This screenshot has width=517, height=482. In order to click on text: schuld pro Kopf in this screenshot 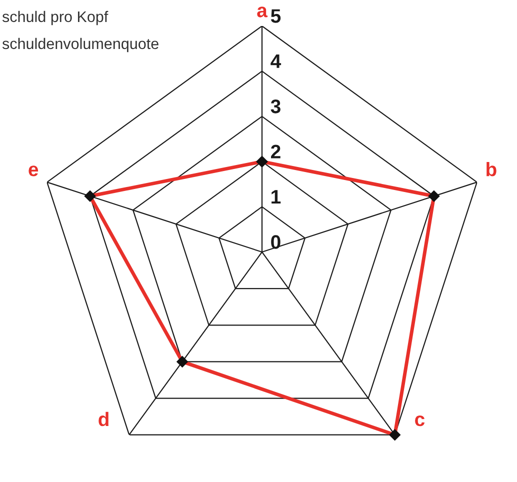, I will do `click(55, 18)`.